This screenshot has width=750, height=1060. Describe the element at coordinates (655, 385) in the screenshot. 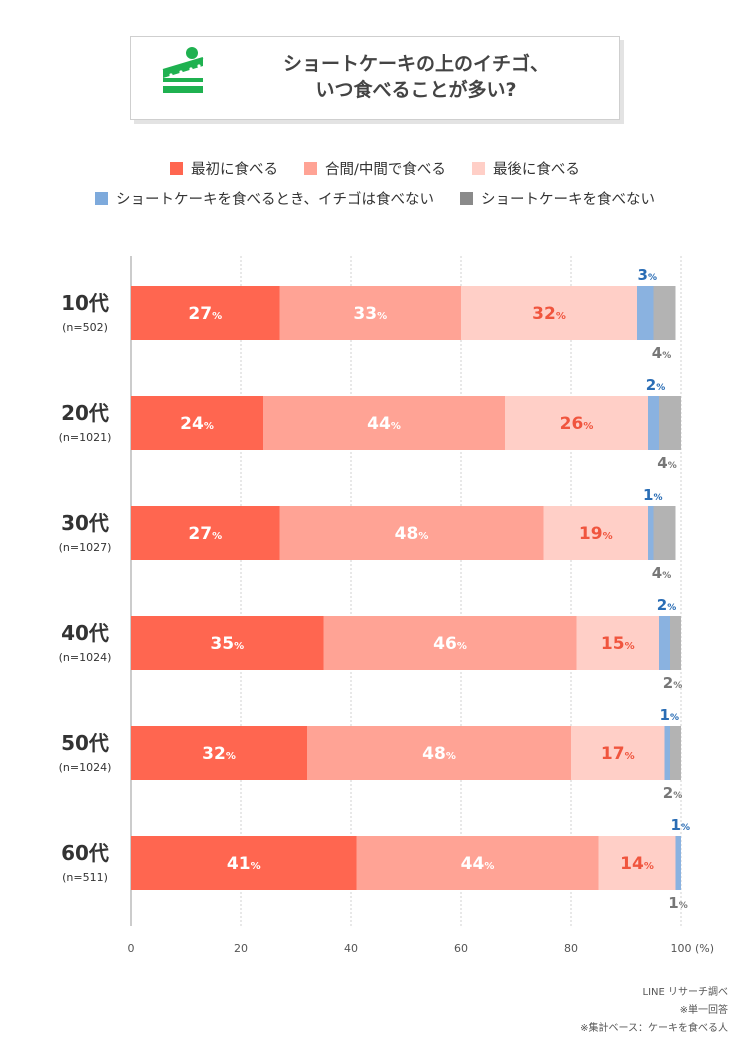

I see `data-label-1-3: 2%` at that location.